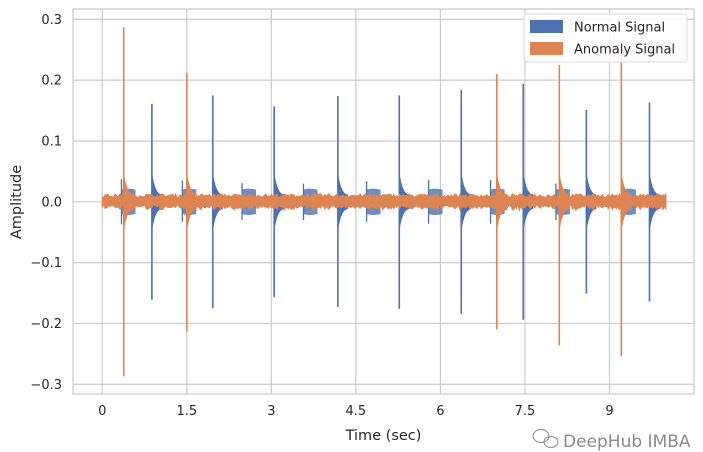 The height and width of the screenshot is (452, 703). What do you see at coordinates (271, 411) in the screenshot?
I see `x-tick-label: 3` at bounding box center [271, 411].